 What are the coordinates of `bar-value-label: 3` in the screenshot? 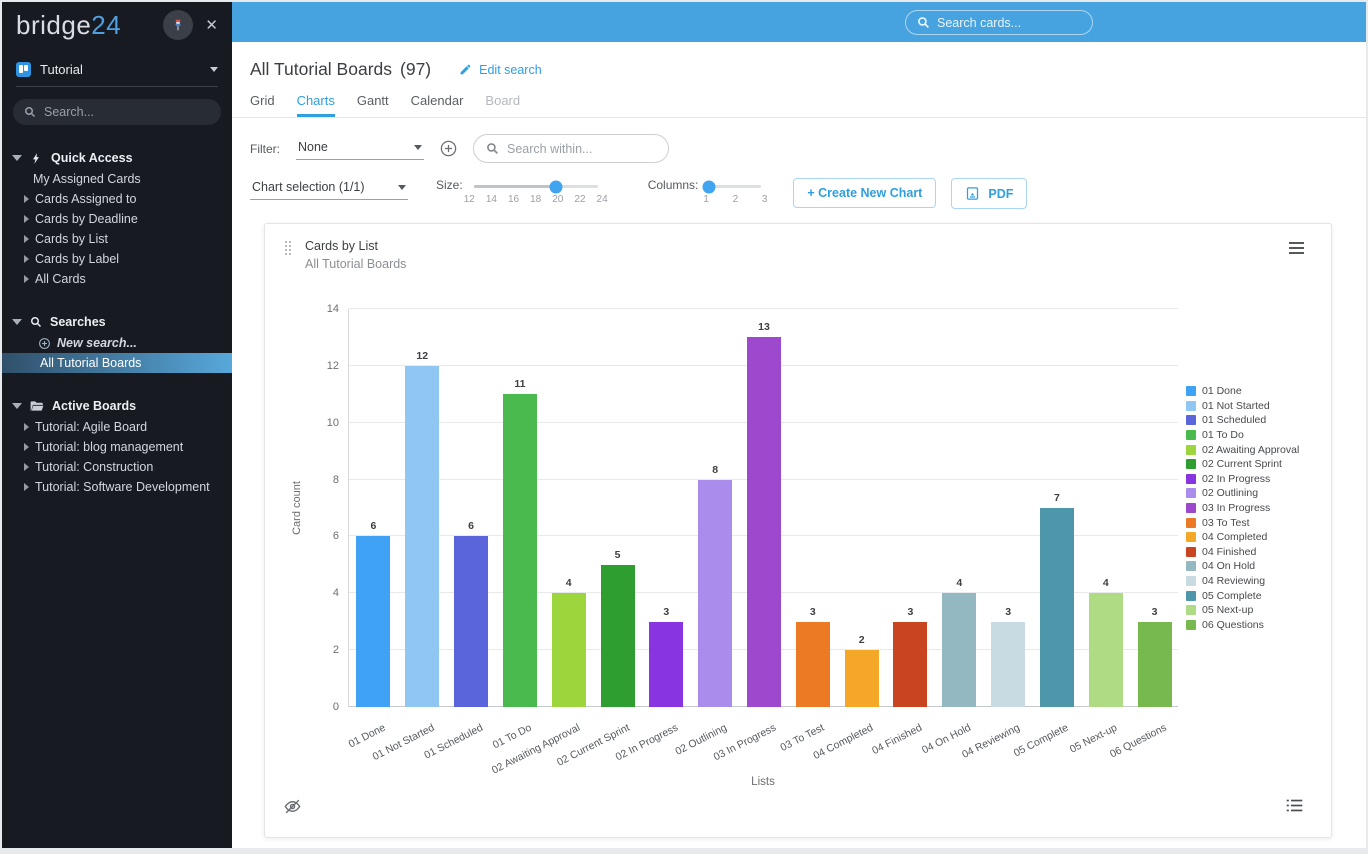 It's located at (666, 611).